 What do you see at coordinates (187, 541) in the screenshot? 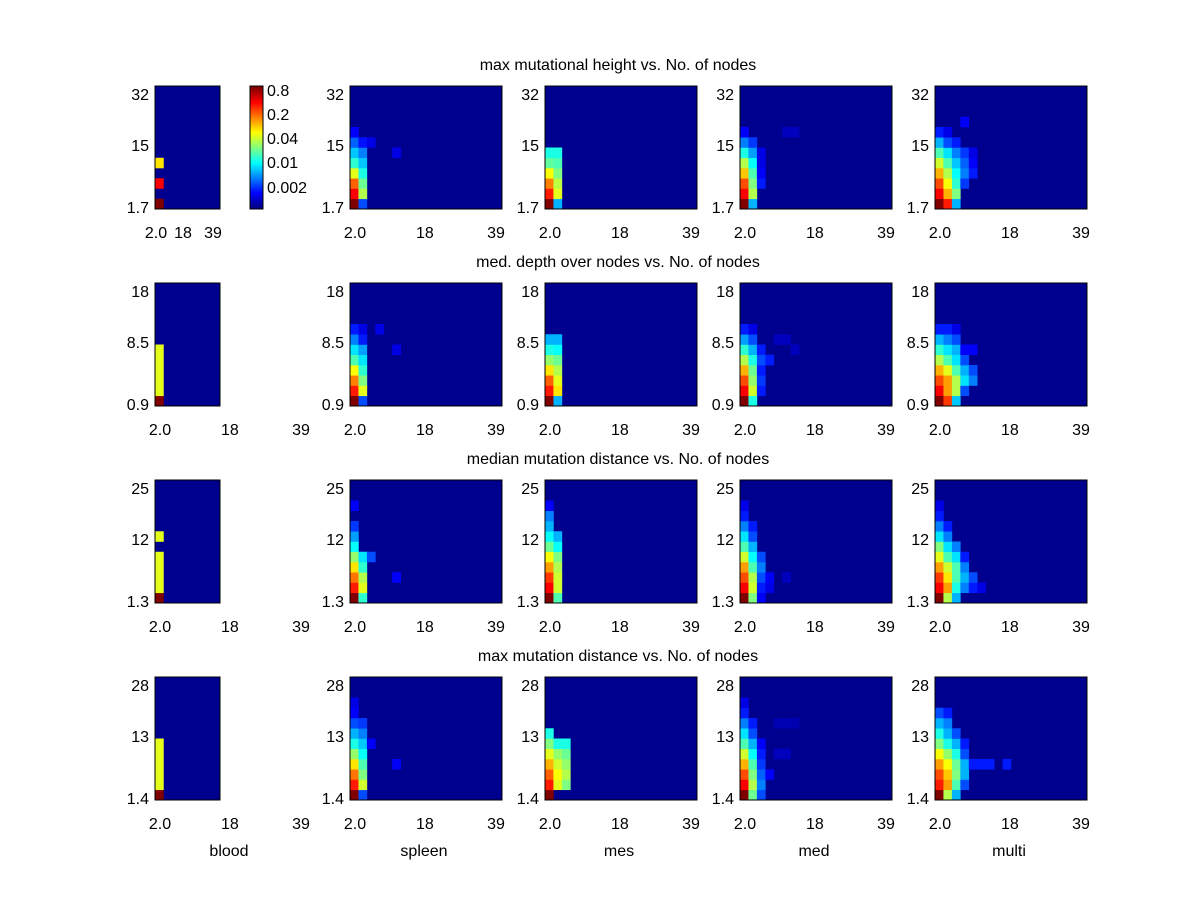
I see `panel-background` at bounding box center [187, 541].